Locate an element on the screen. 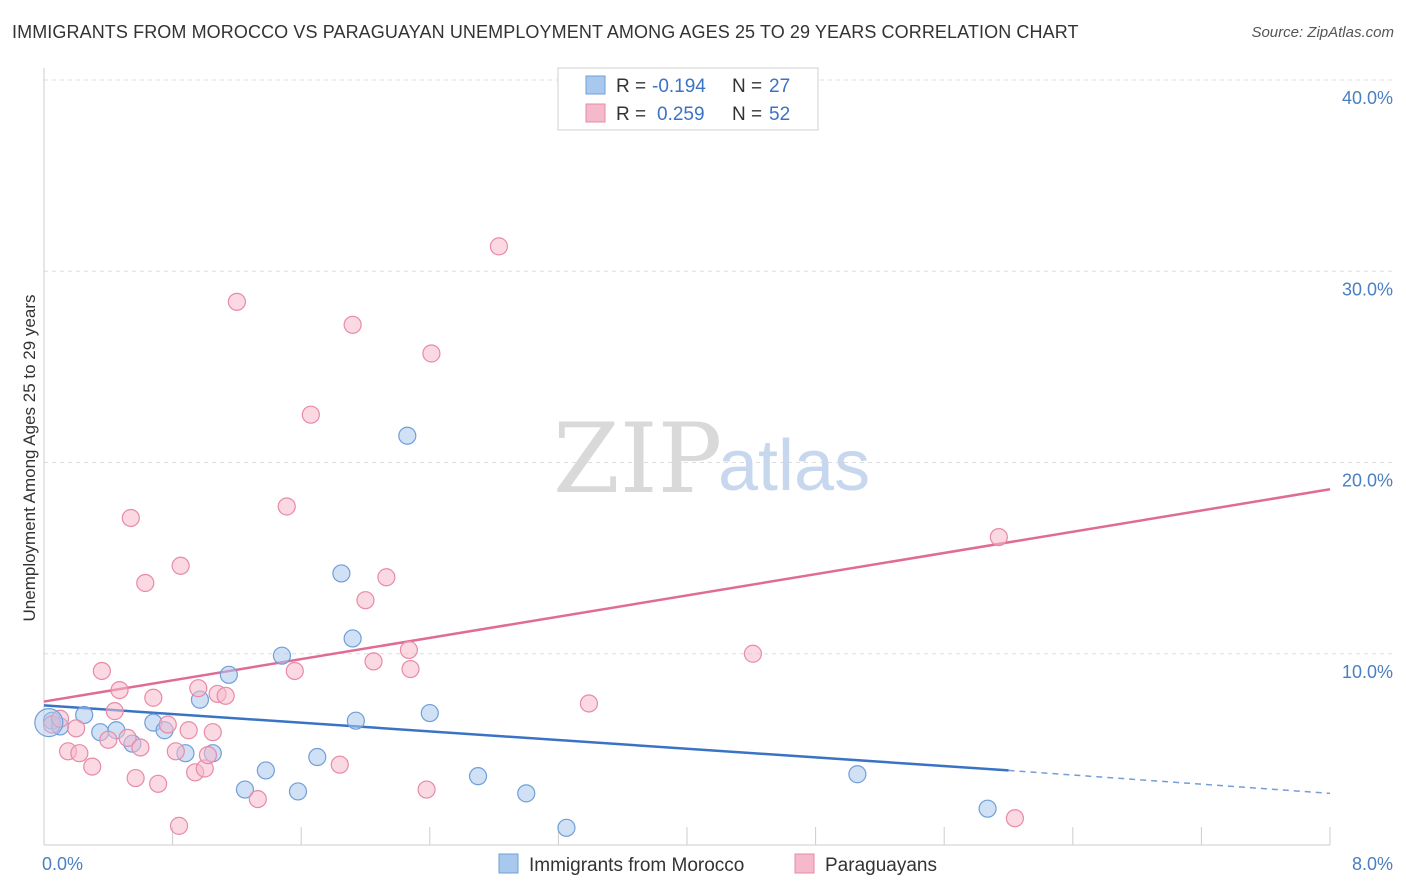  bottom-legend: Immigrants from Morocco Paraguayans is located at coordinates (717, 864).